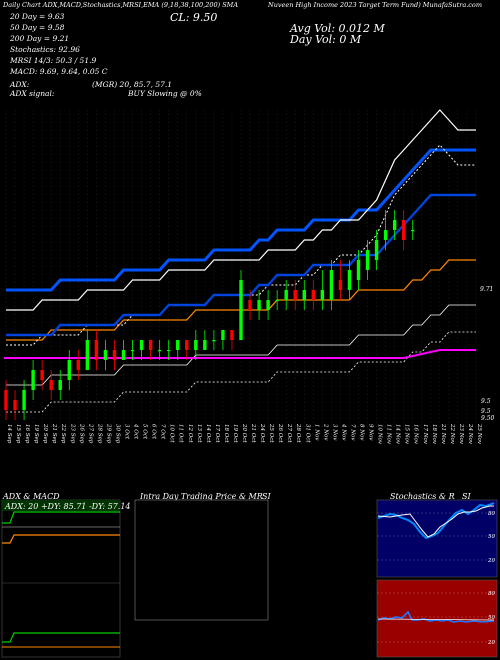 This screenshot has height=660, width=500. What do you see at coordinates (108, 433) in the screenshot?
I see `date-label: 29 Sep` at bounding box center [108, 433].